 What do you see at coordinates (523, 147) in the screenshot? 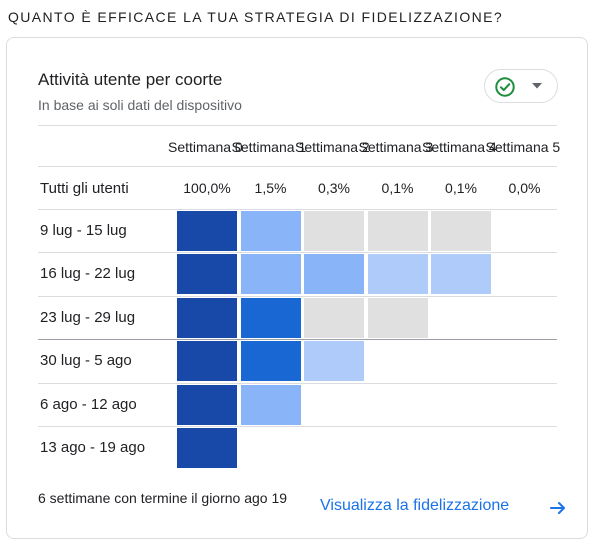
I see `column-header: Settimana 5` at bounding box center [523, 147].